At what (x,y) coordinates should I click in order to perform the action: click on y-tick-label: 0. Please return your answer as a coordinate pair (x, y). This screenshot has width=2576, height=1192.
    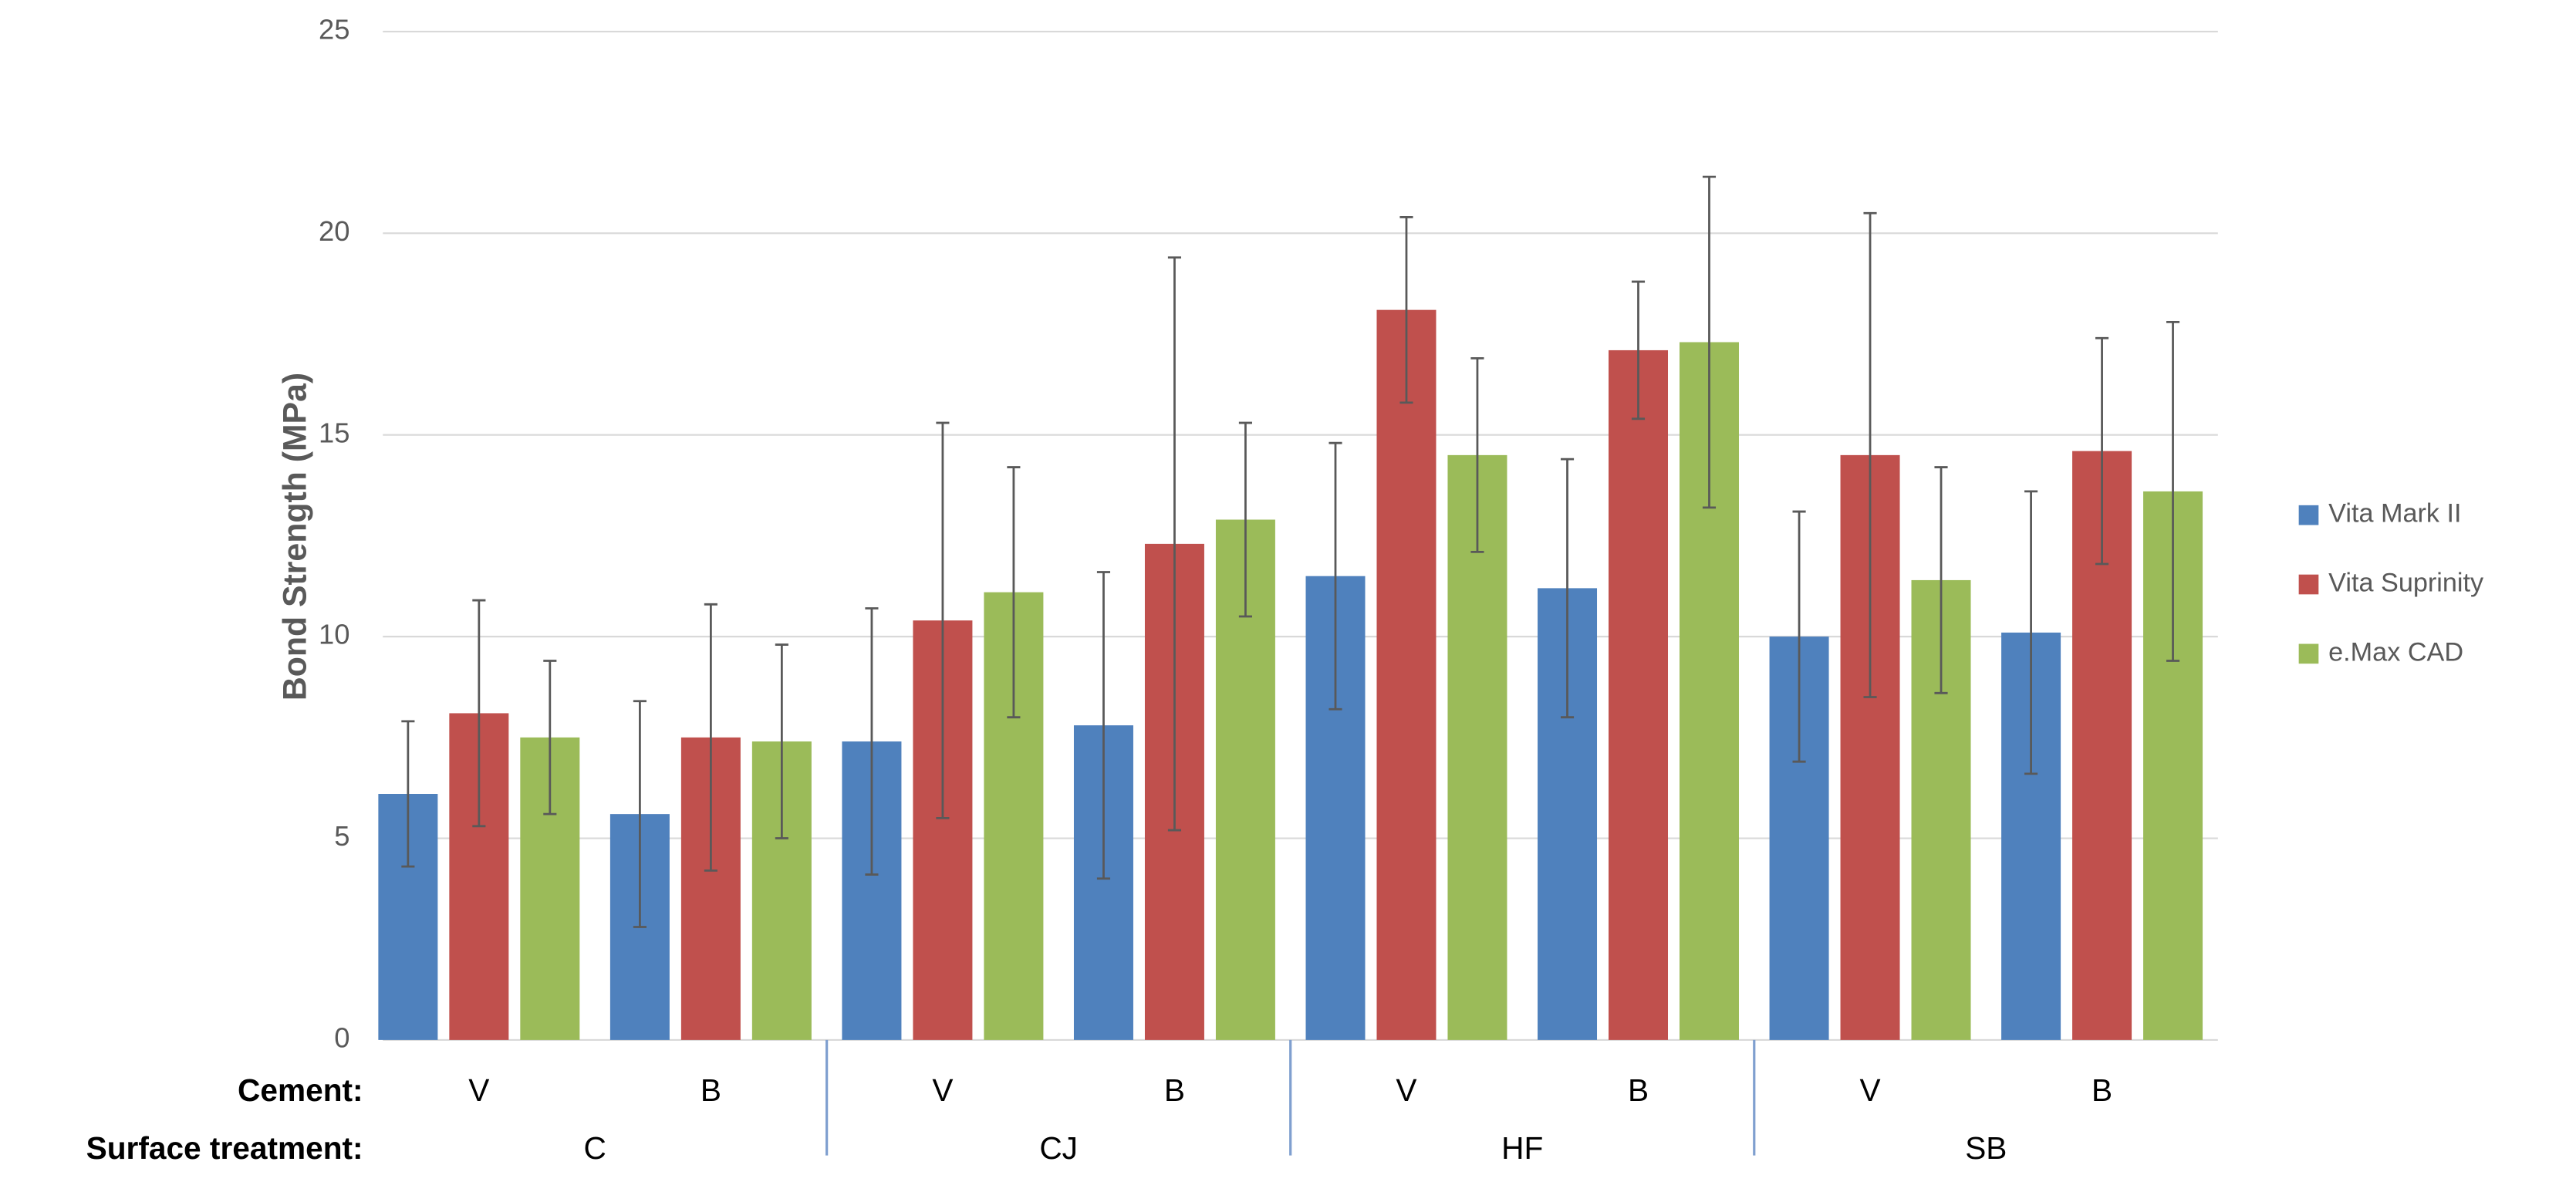
    Looking at the image, I should click on (341, 1038).